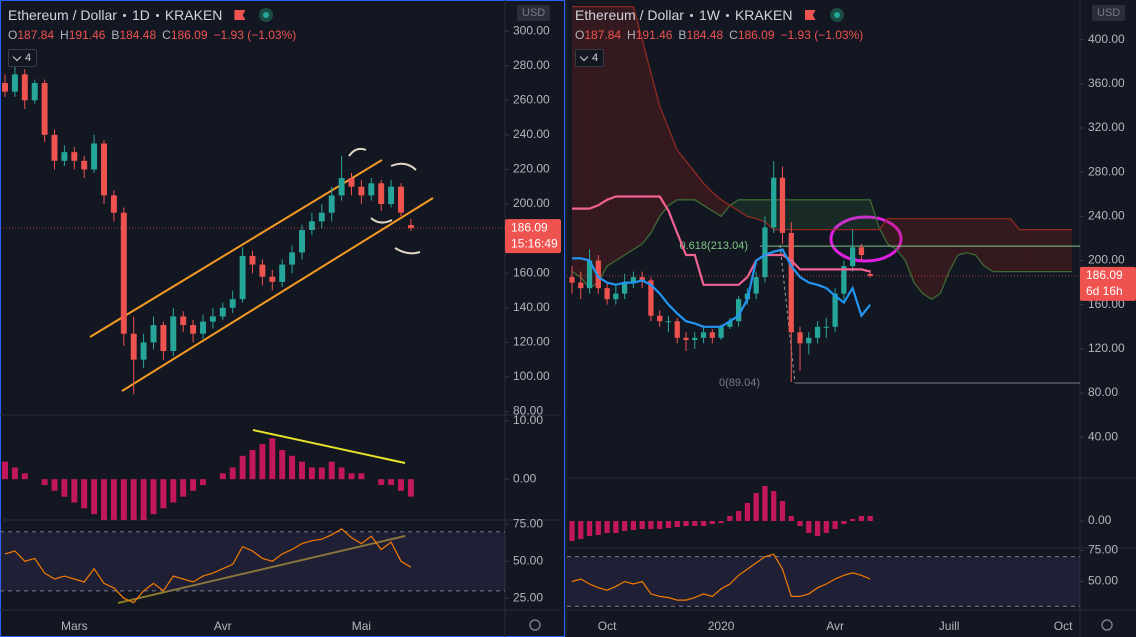  Describe the element at coordinates (787, 314) in the screenshot. I see `fib-trend` at that location.